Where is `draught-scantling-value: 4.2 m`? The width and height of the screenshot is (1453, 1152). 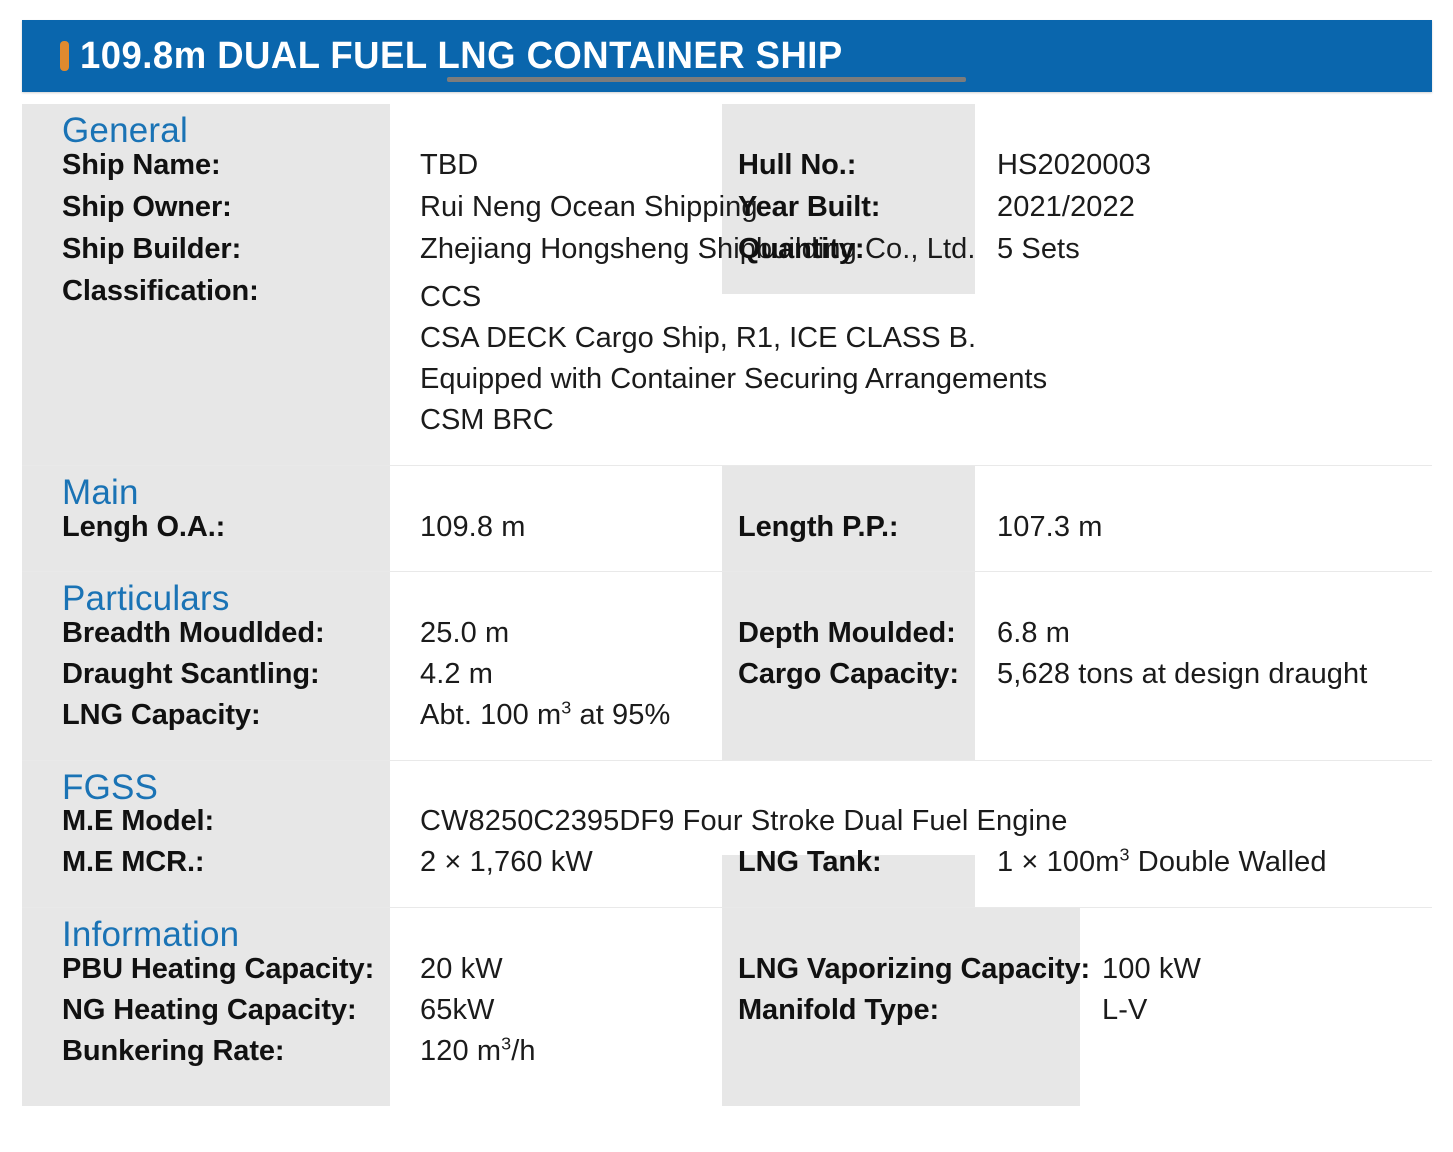 draught-scantling-value: 4.2 m is located at coordinates (457, 673).